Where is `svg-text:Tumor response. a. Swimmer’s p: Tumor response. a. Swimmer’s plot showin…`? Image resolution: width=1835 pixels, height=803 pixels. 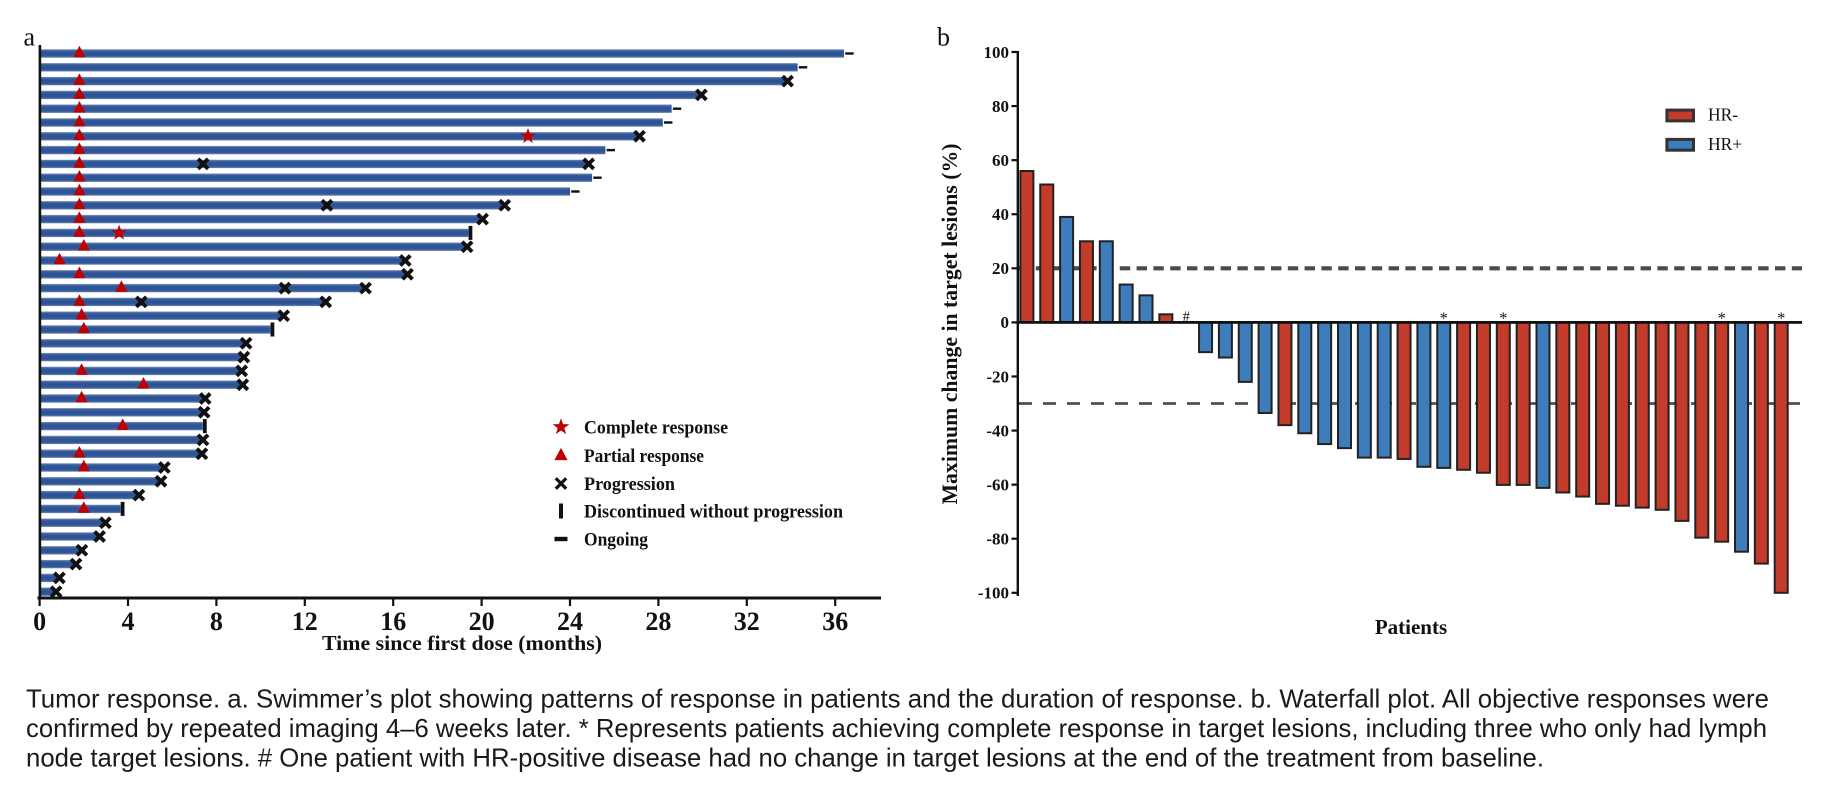
svg-text:Tumor response. a. Swimmer’s p: Tumor response. a. Swimmer’s plot showin… is located at coordinates (897, 699).